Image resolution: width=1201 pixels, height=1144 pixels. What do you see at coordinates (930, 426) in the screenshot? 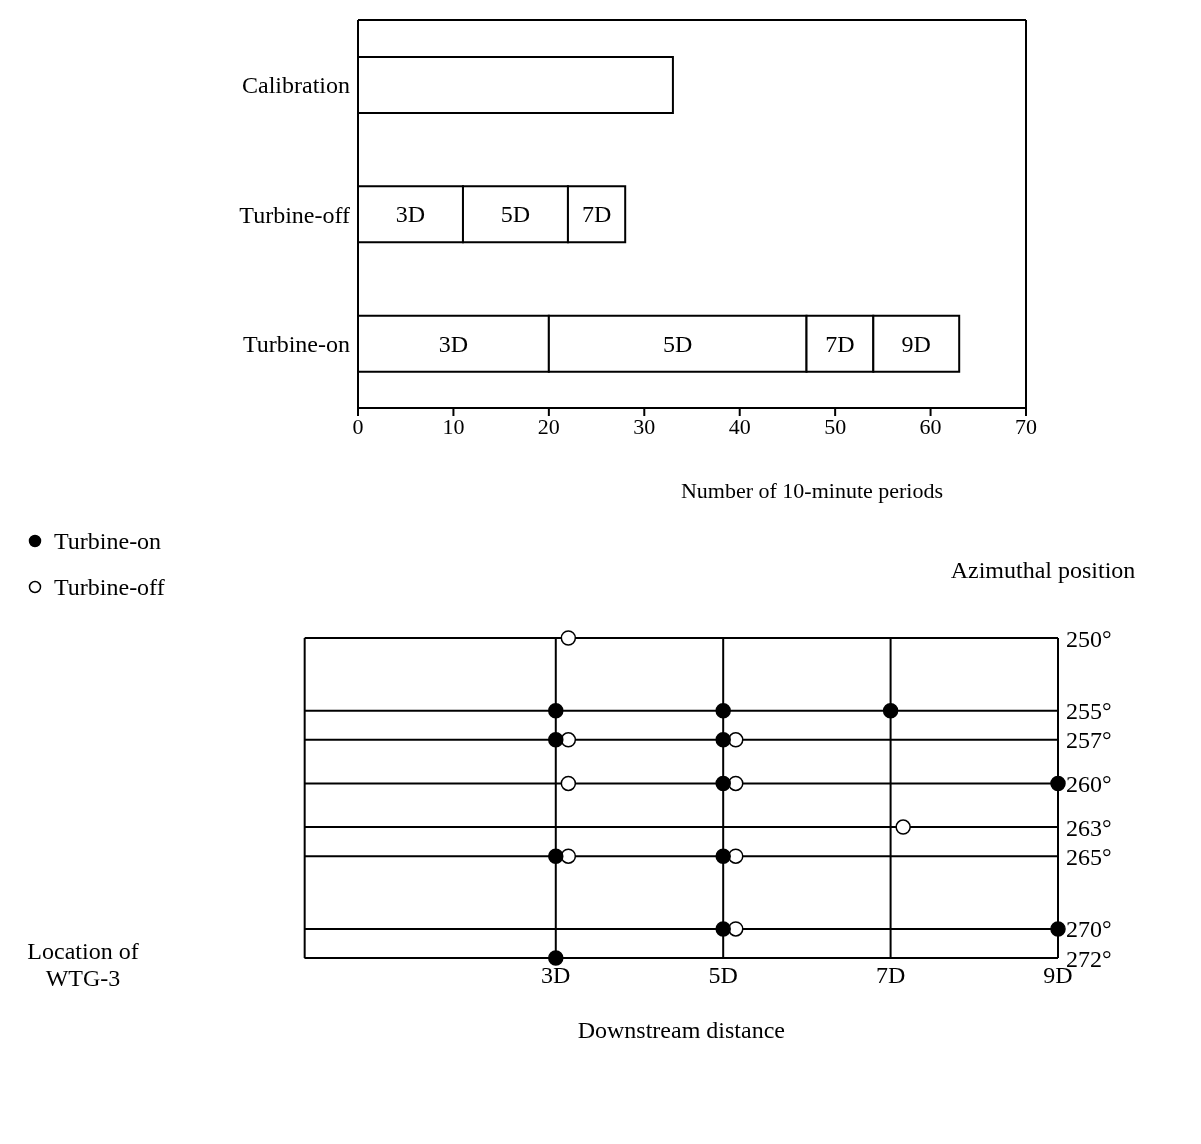
I see `x-tick-label: 60` at bounding box center [930, 426].